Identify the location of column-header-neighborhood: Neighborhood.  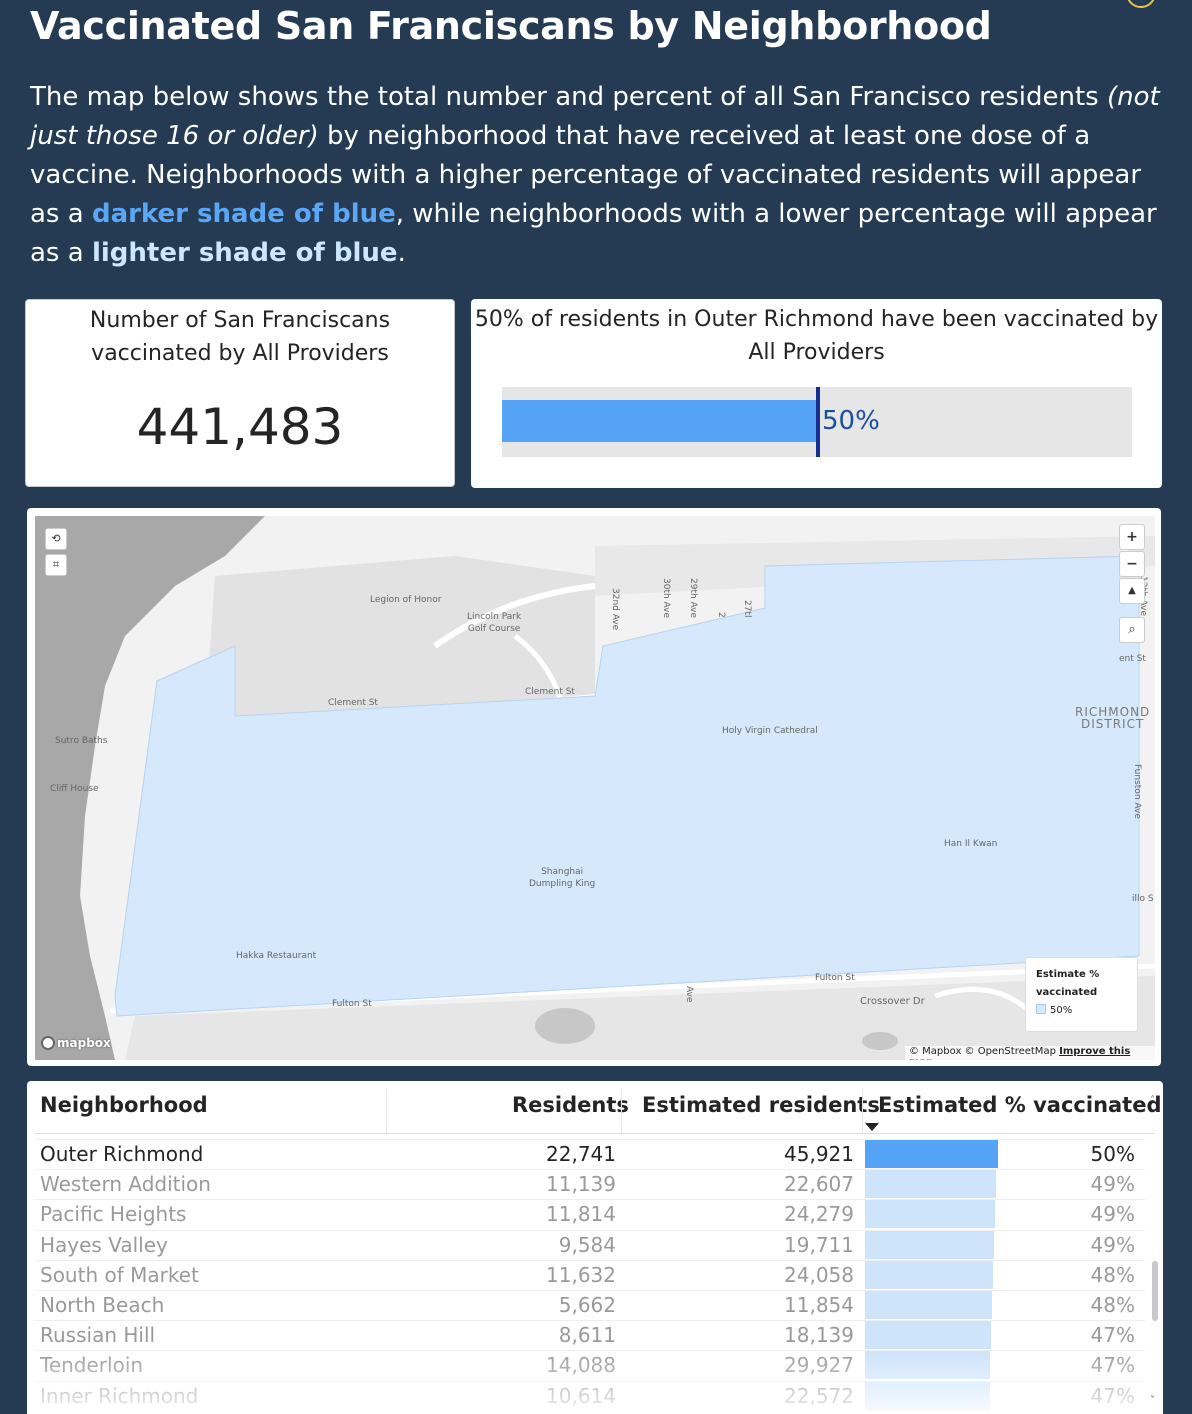
(124, 1105).